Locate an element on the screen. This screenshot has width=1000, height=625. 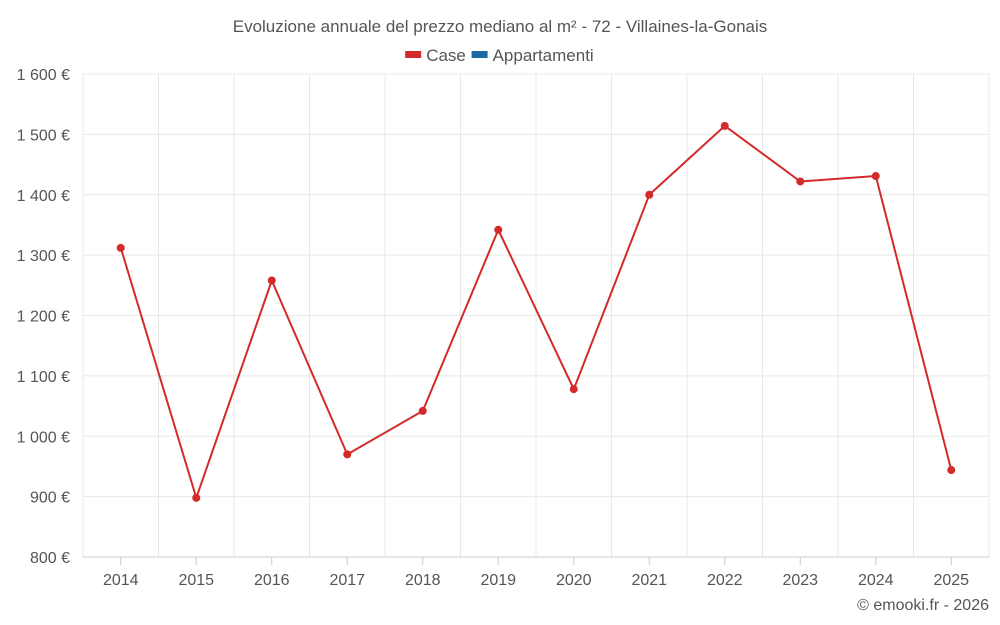
x-tick-label: 2022 is located at coordinates (725, 580).